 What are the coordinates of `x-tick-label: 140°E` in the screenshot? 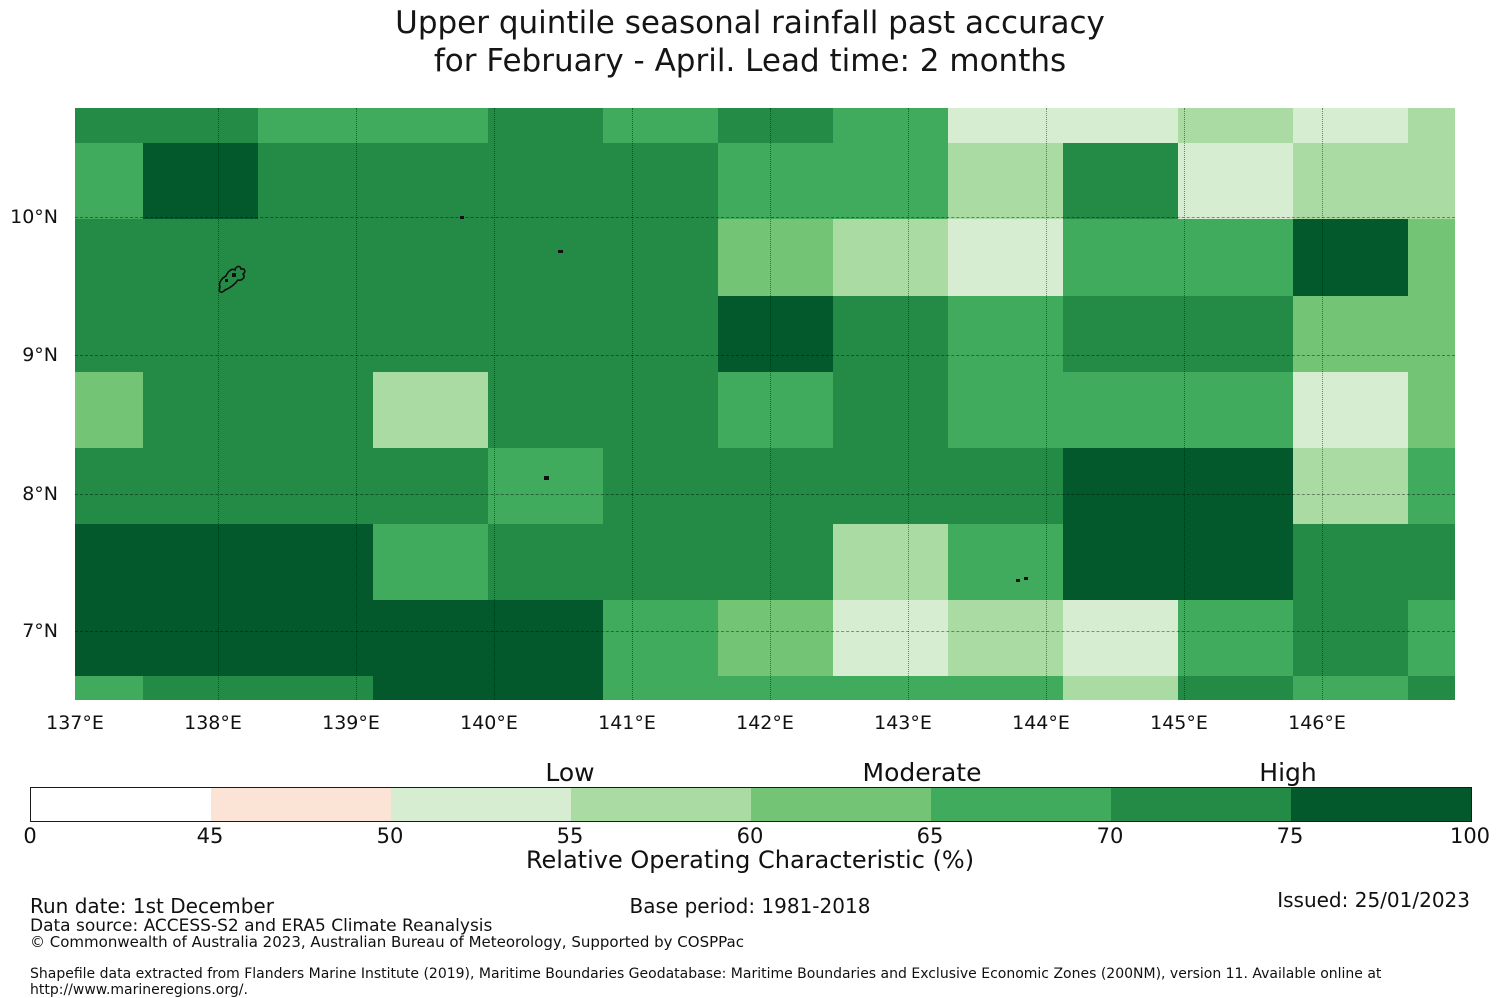 It's located at (489, 723).